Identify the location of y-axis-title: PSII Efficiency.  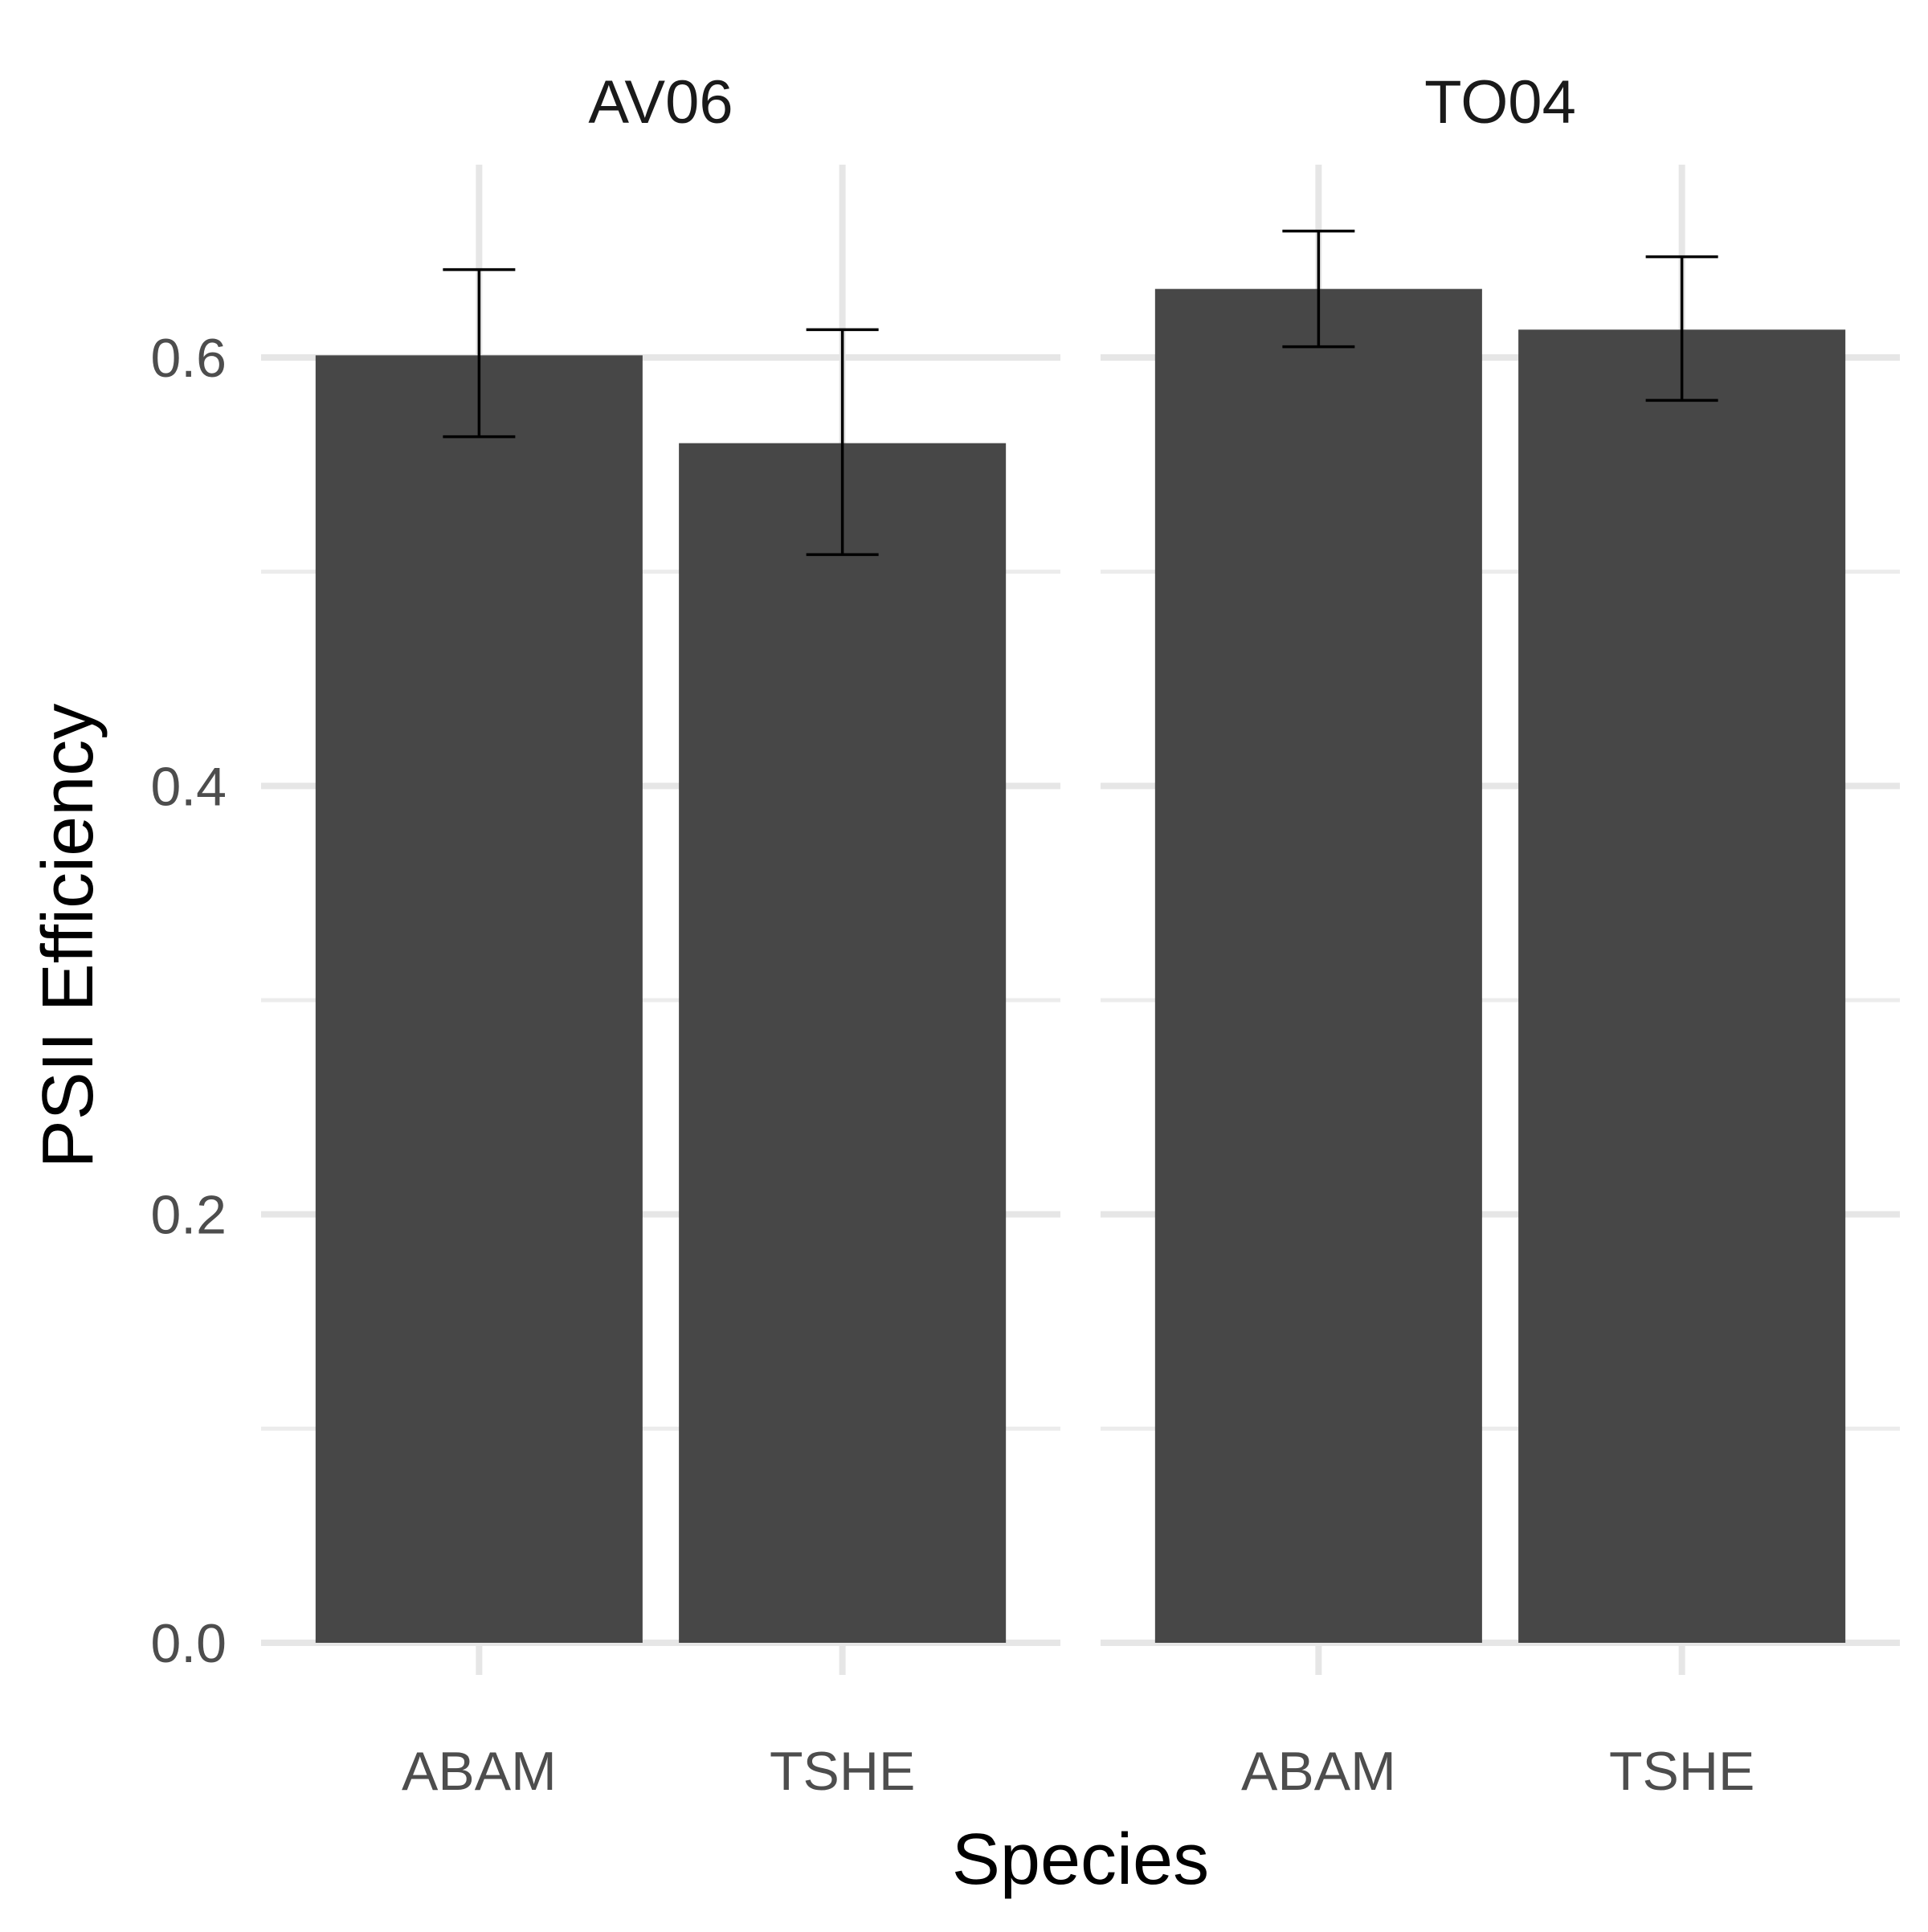
(68, 937).